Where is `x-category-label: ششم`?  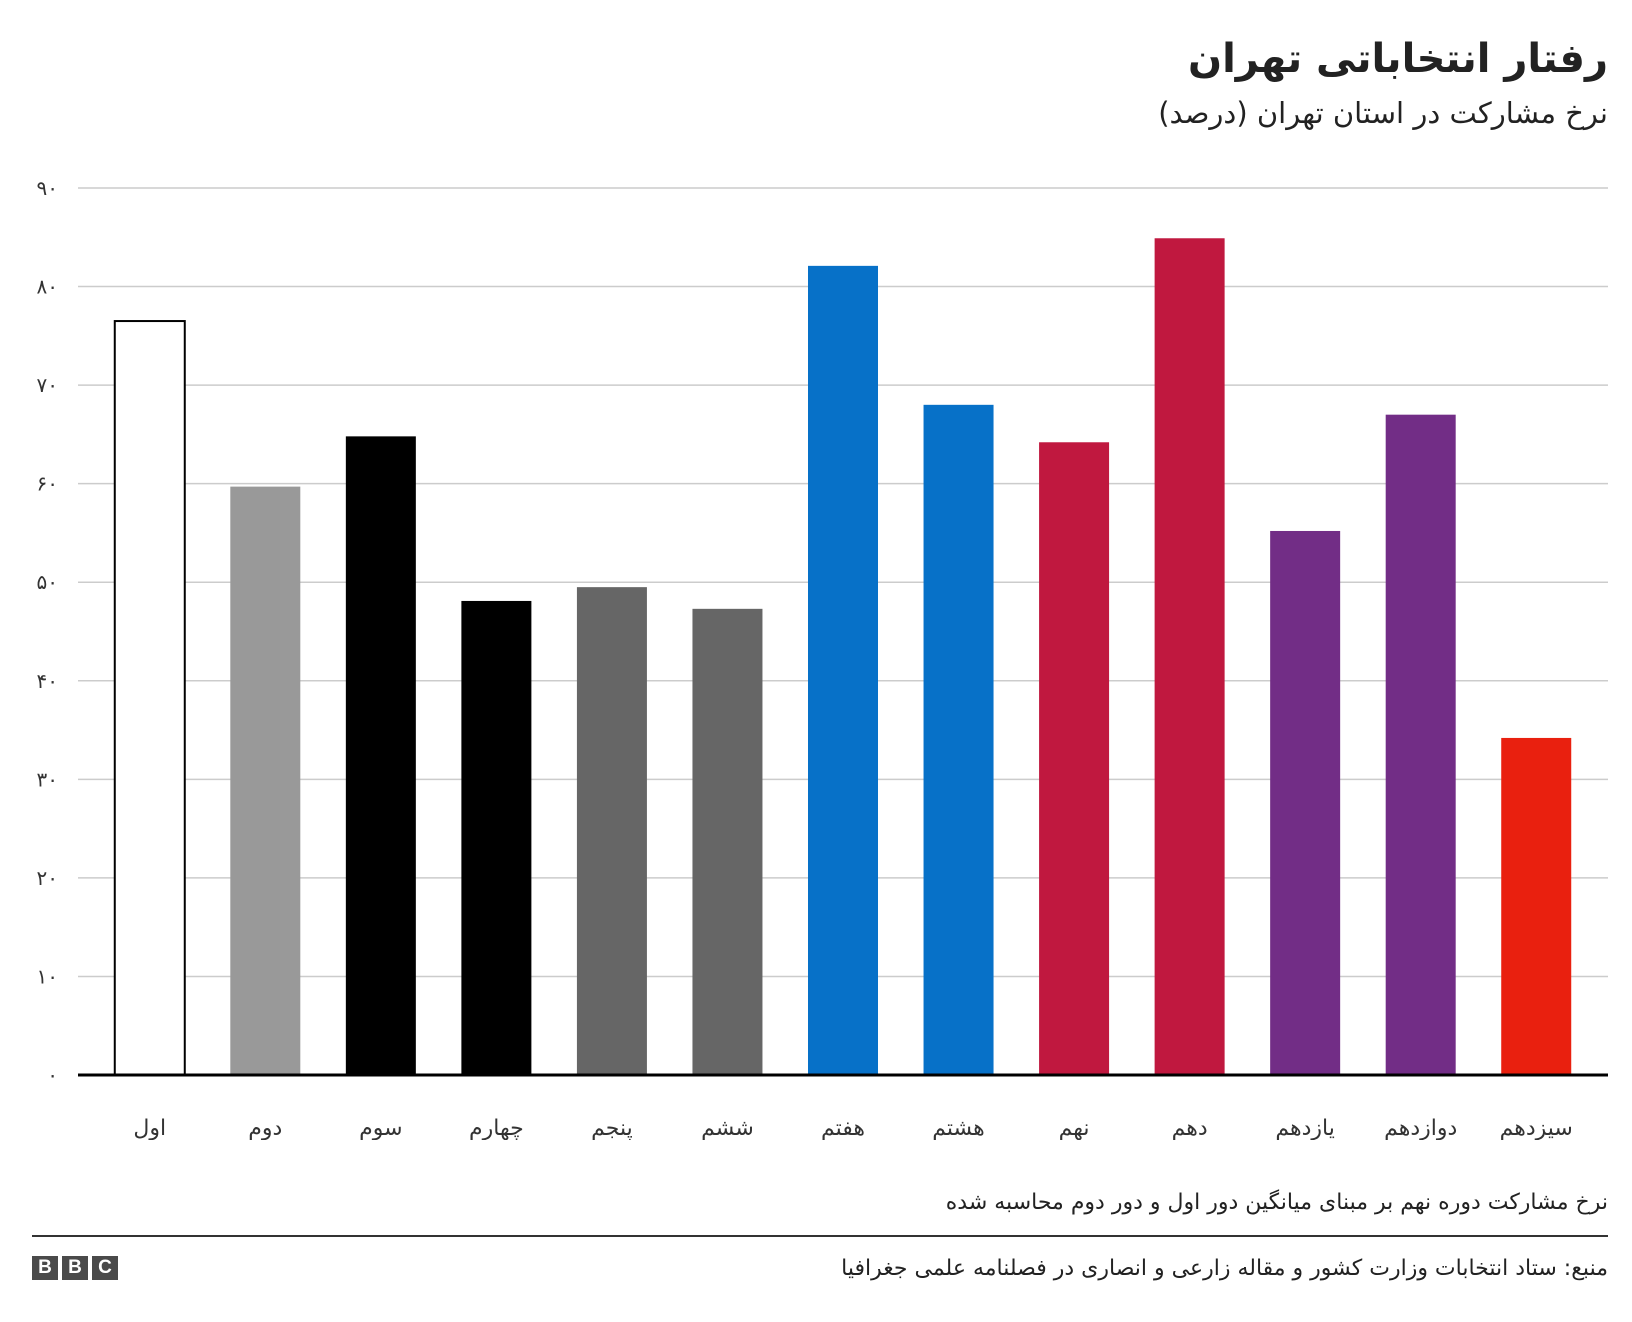
x-category-label: ششم is located at coordinates (727, 1128).